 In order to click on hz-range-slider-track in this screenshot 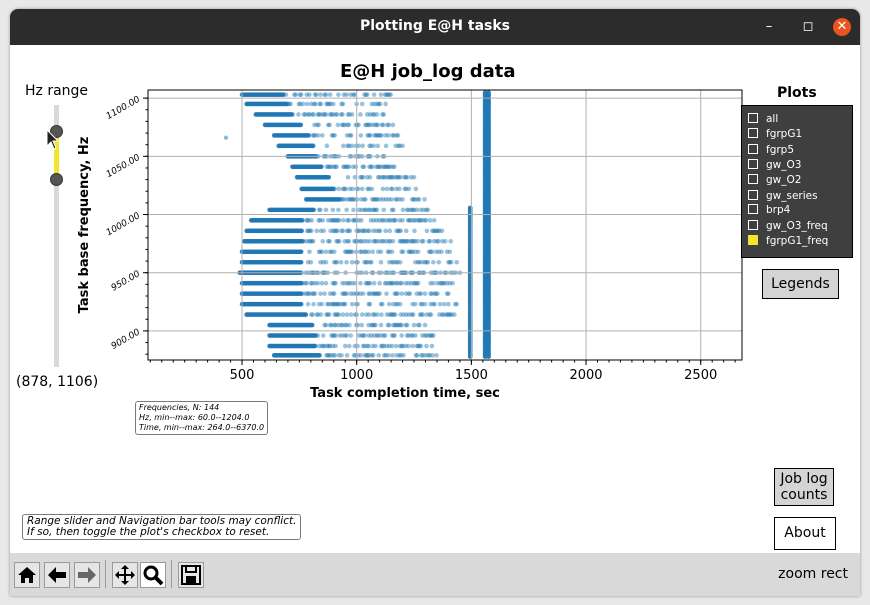, I will do `click(56, 236)`.